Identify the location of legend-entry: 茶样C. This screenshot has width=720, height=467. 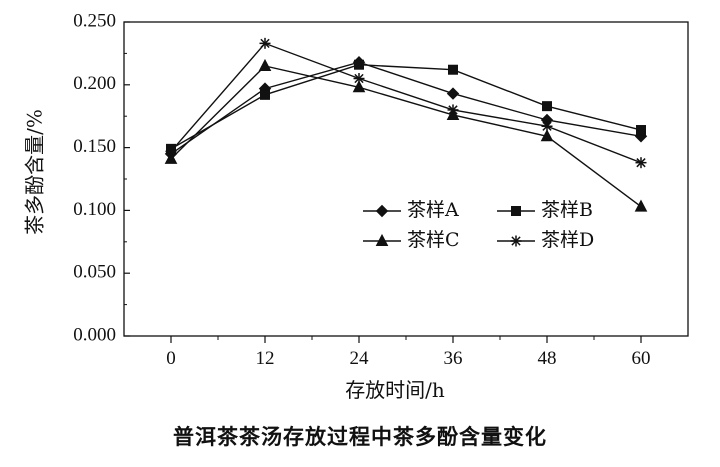
(411, 240).